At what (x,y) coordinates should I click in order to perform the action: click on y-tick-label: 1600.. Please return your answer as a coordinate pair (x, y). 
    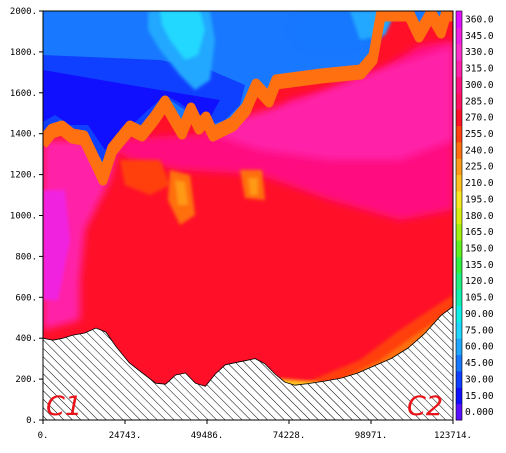
    Looking at the image, I should click on (23, 94).